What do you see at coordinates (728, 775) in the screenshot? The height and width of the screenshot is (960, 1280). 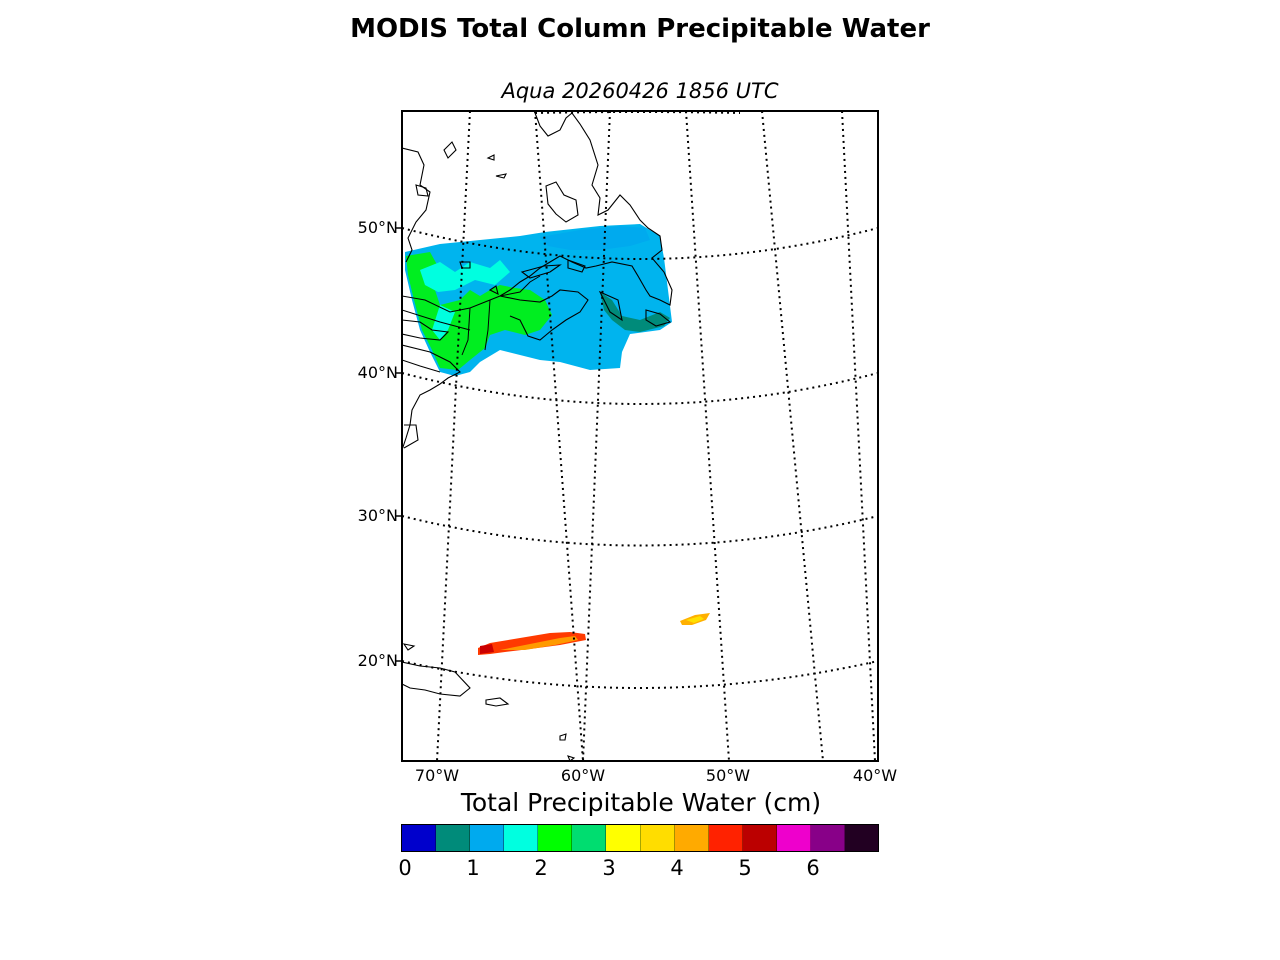 I see `lon-label-50w: 50°W` at bounding box center [728, 775].